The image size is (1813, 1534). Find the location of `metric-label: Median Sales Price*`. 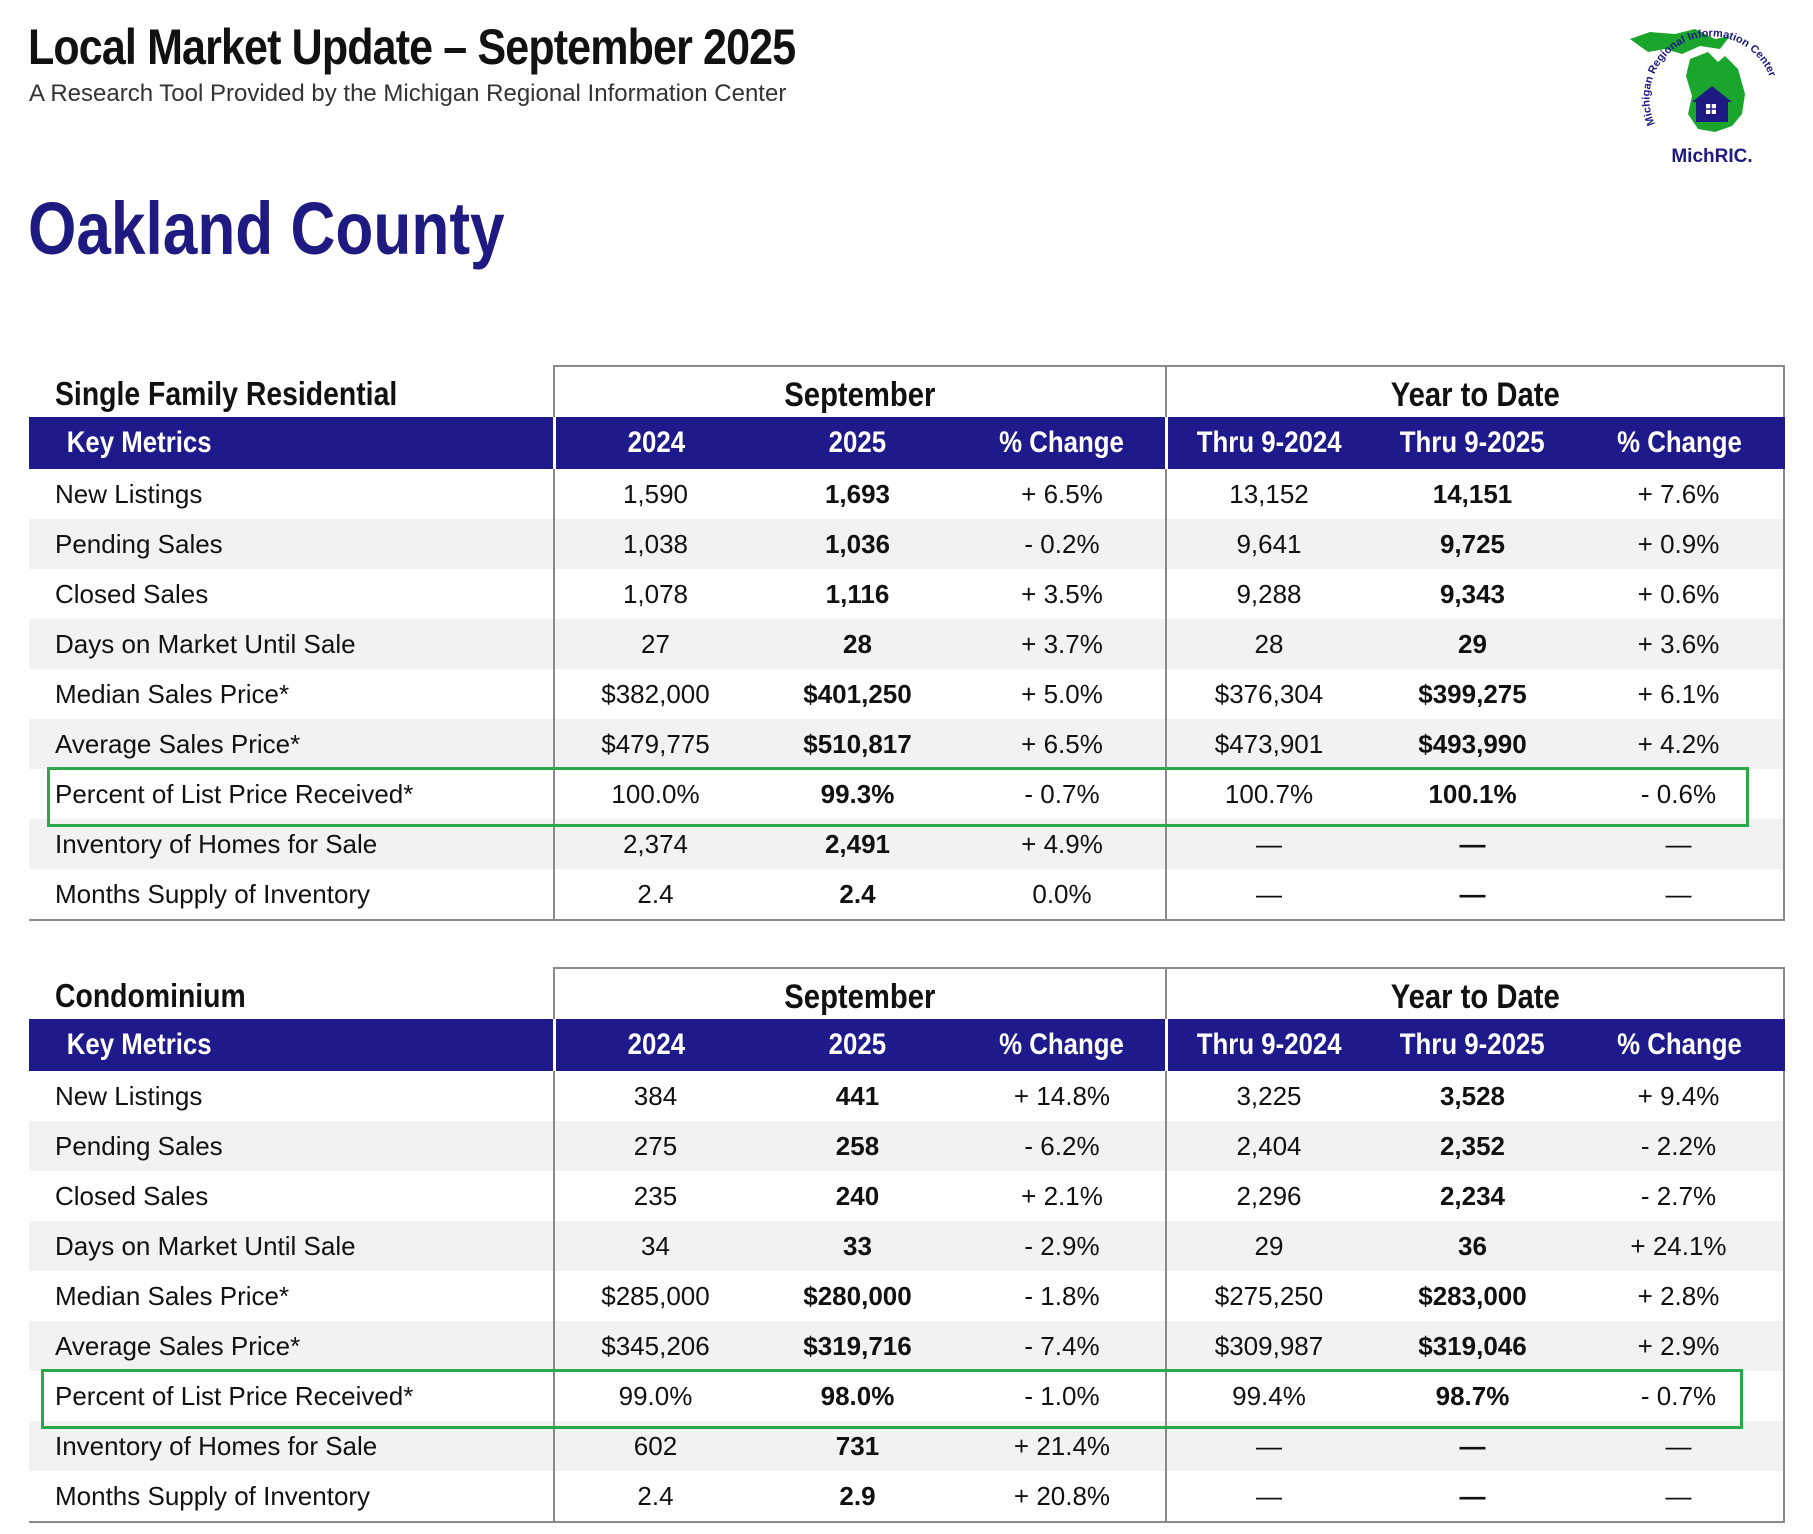

metric-label: Median Sales Price* is located at coordinates (172, 693).